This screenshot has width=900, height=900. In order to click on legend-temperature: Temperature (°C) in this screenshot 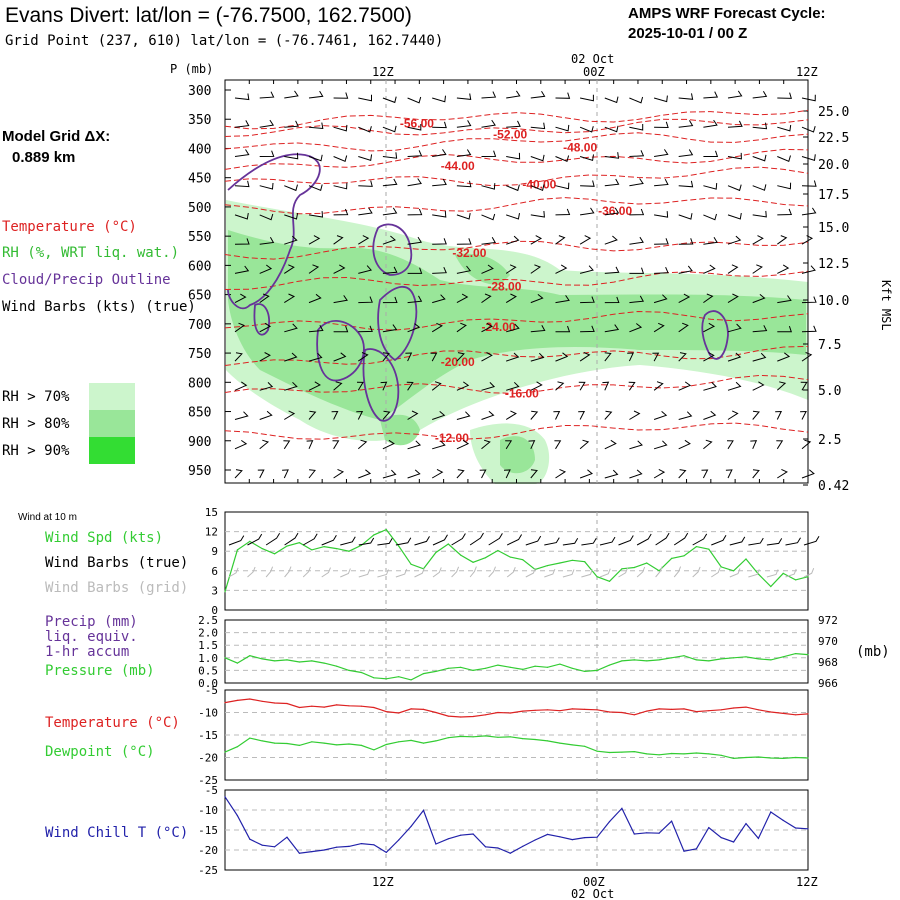, I will do `click(69, 227)`.